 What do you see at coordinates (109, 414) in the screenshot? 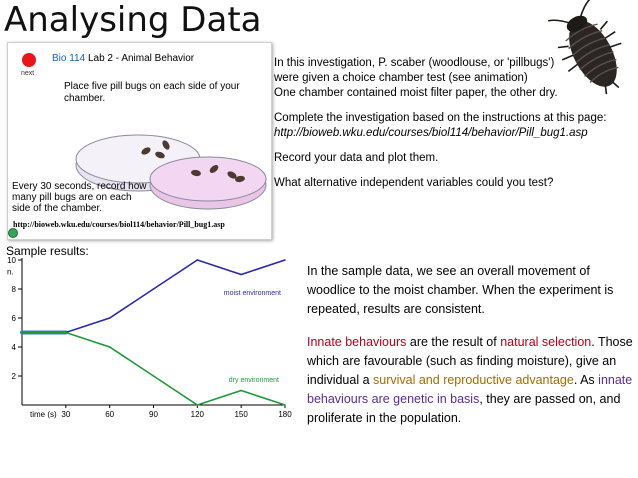
I see `x-tick-label: 60` at bounding box center [109, 414].